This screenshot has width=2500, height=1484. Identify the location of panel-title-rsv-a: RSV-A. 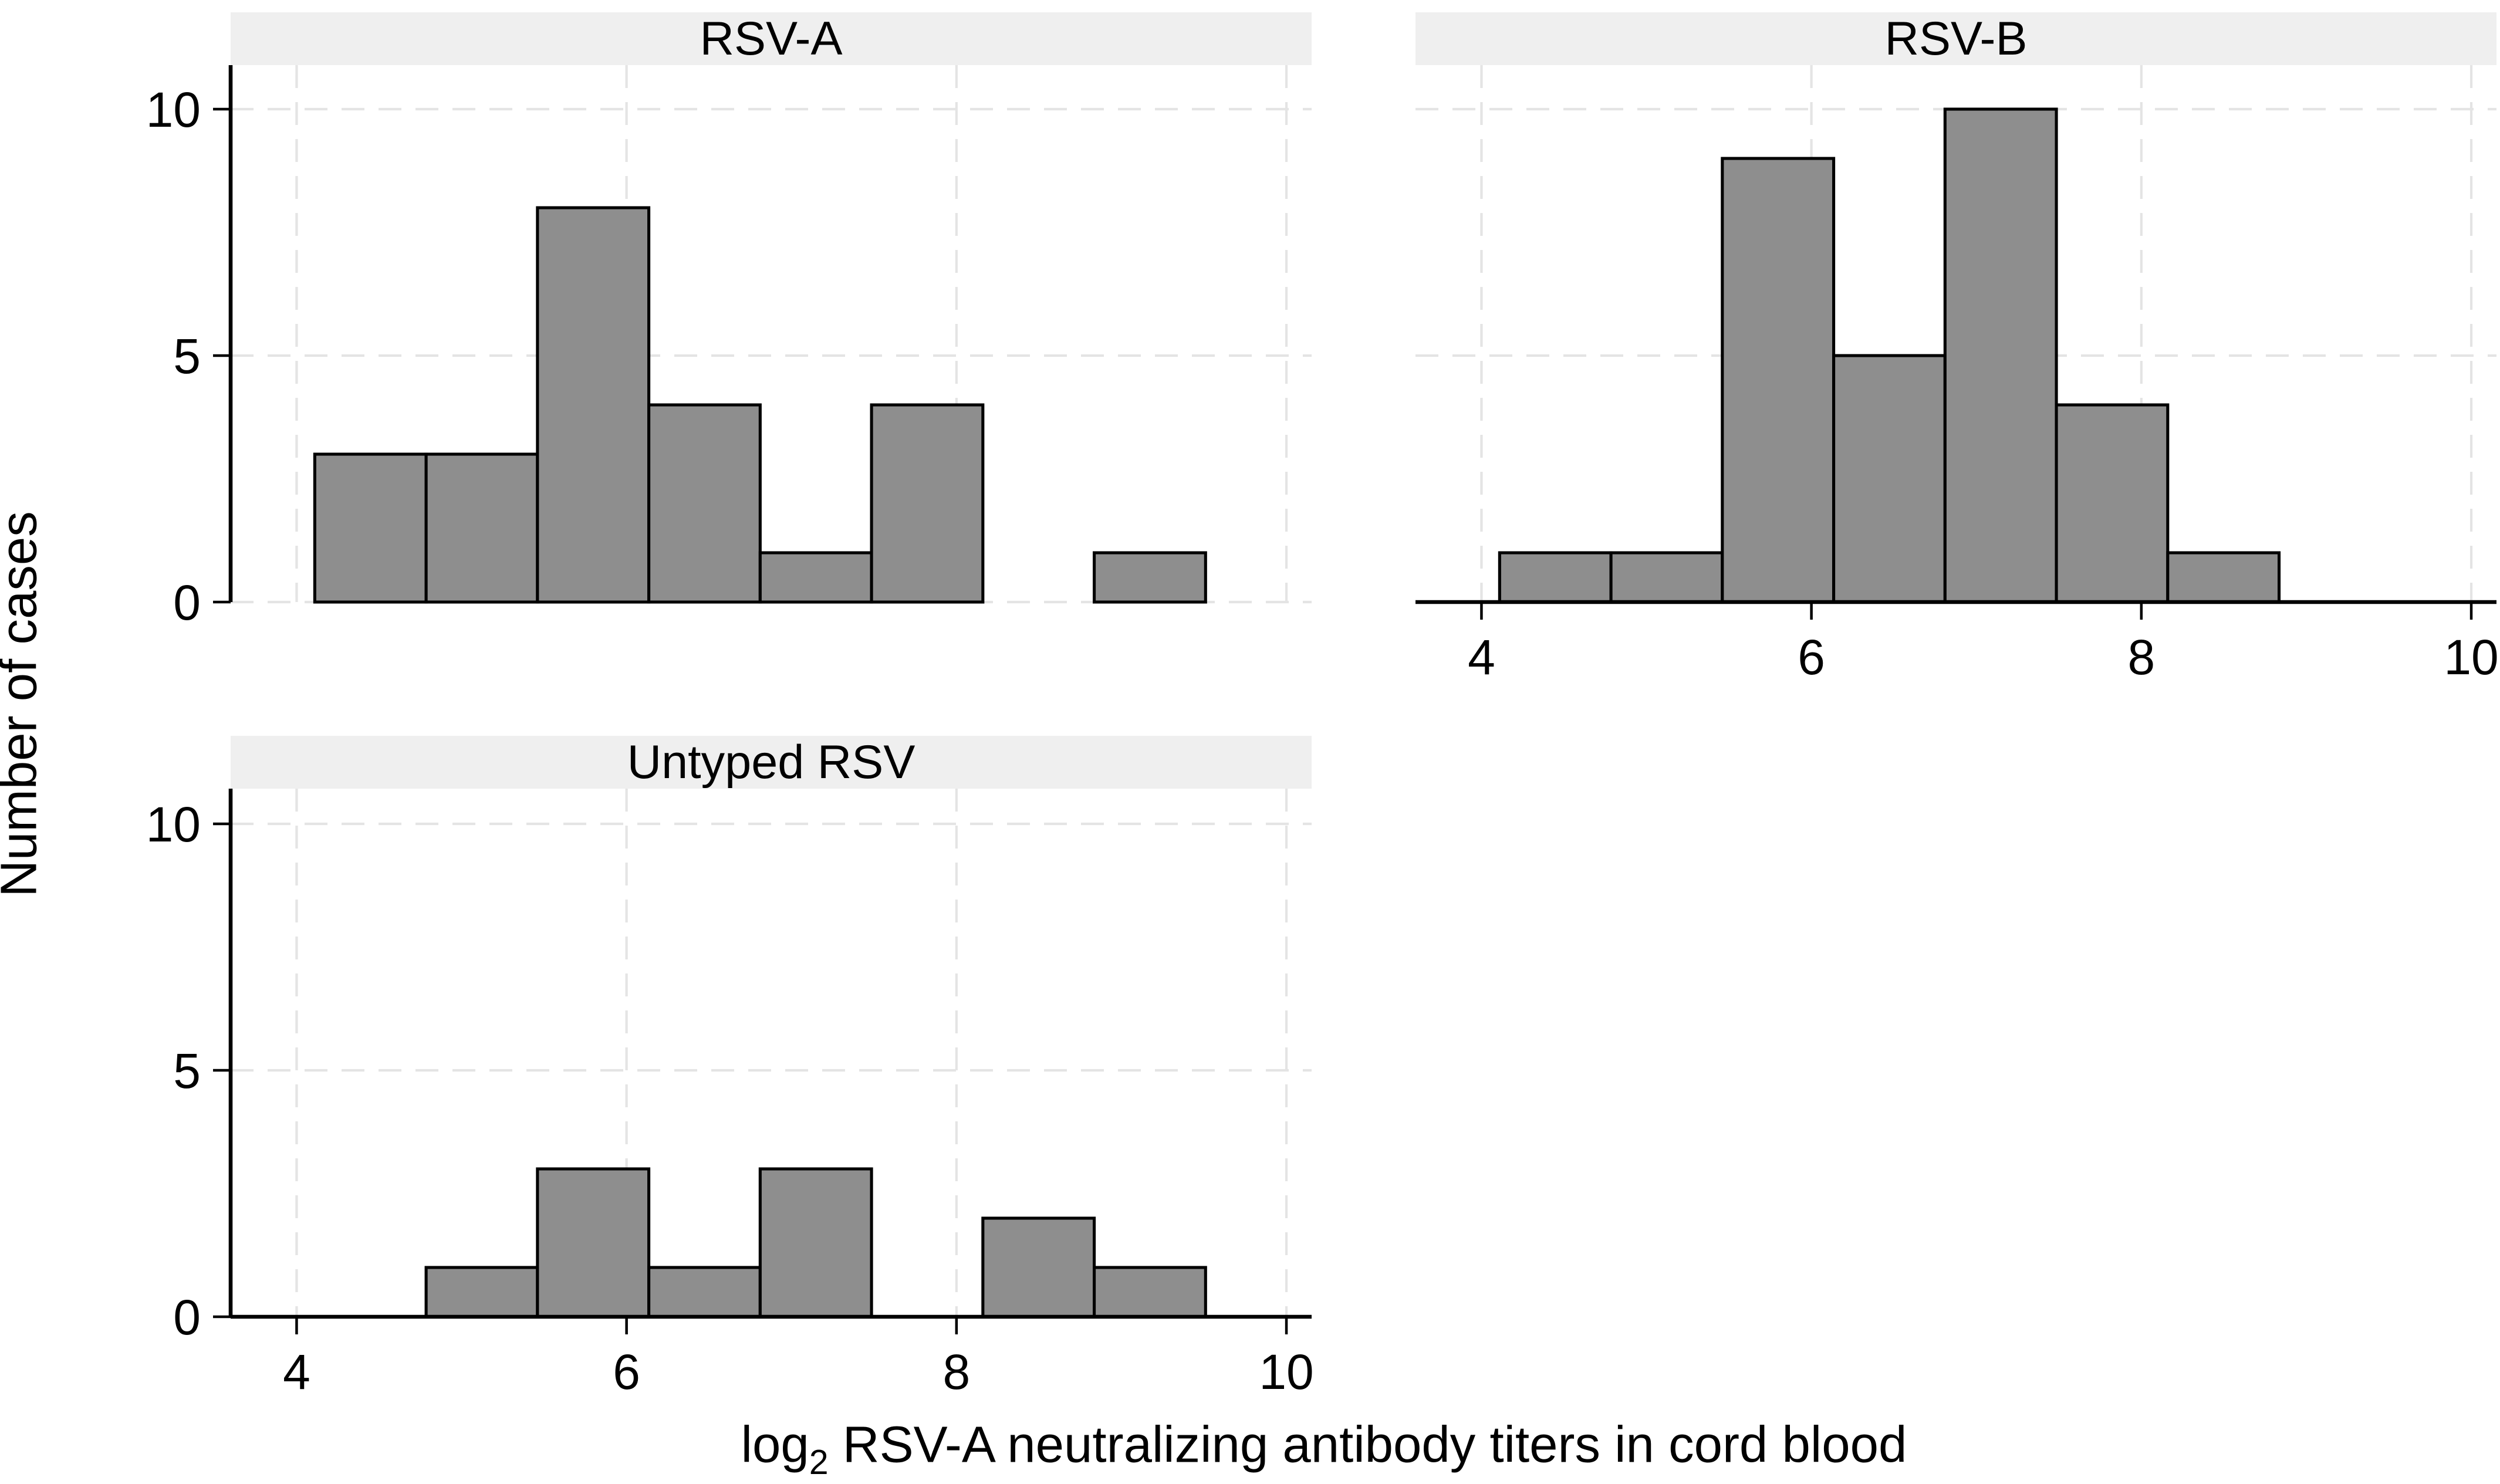
(771, 38).